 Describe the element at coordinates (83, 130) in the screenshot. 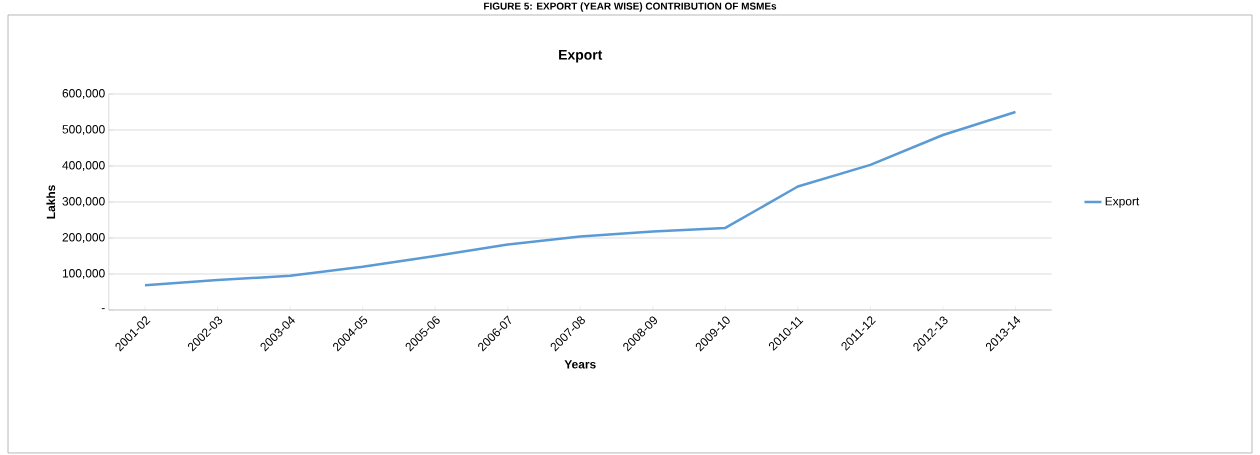

I see `y-tick-label: 500,000` at that location.